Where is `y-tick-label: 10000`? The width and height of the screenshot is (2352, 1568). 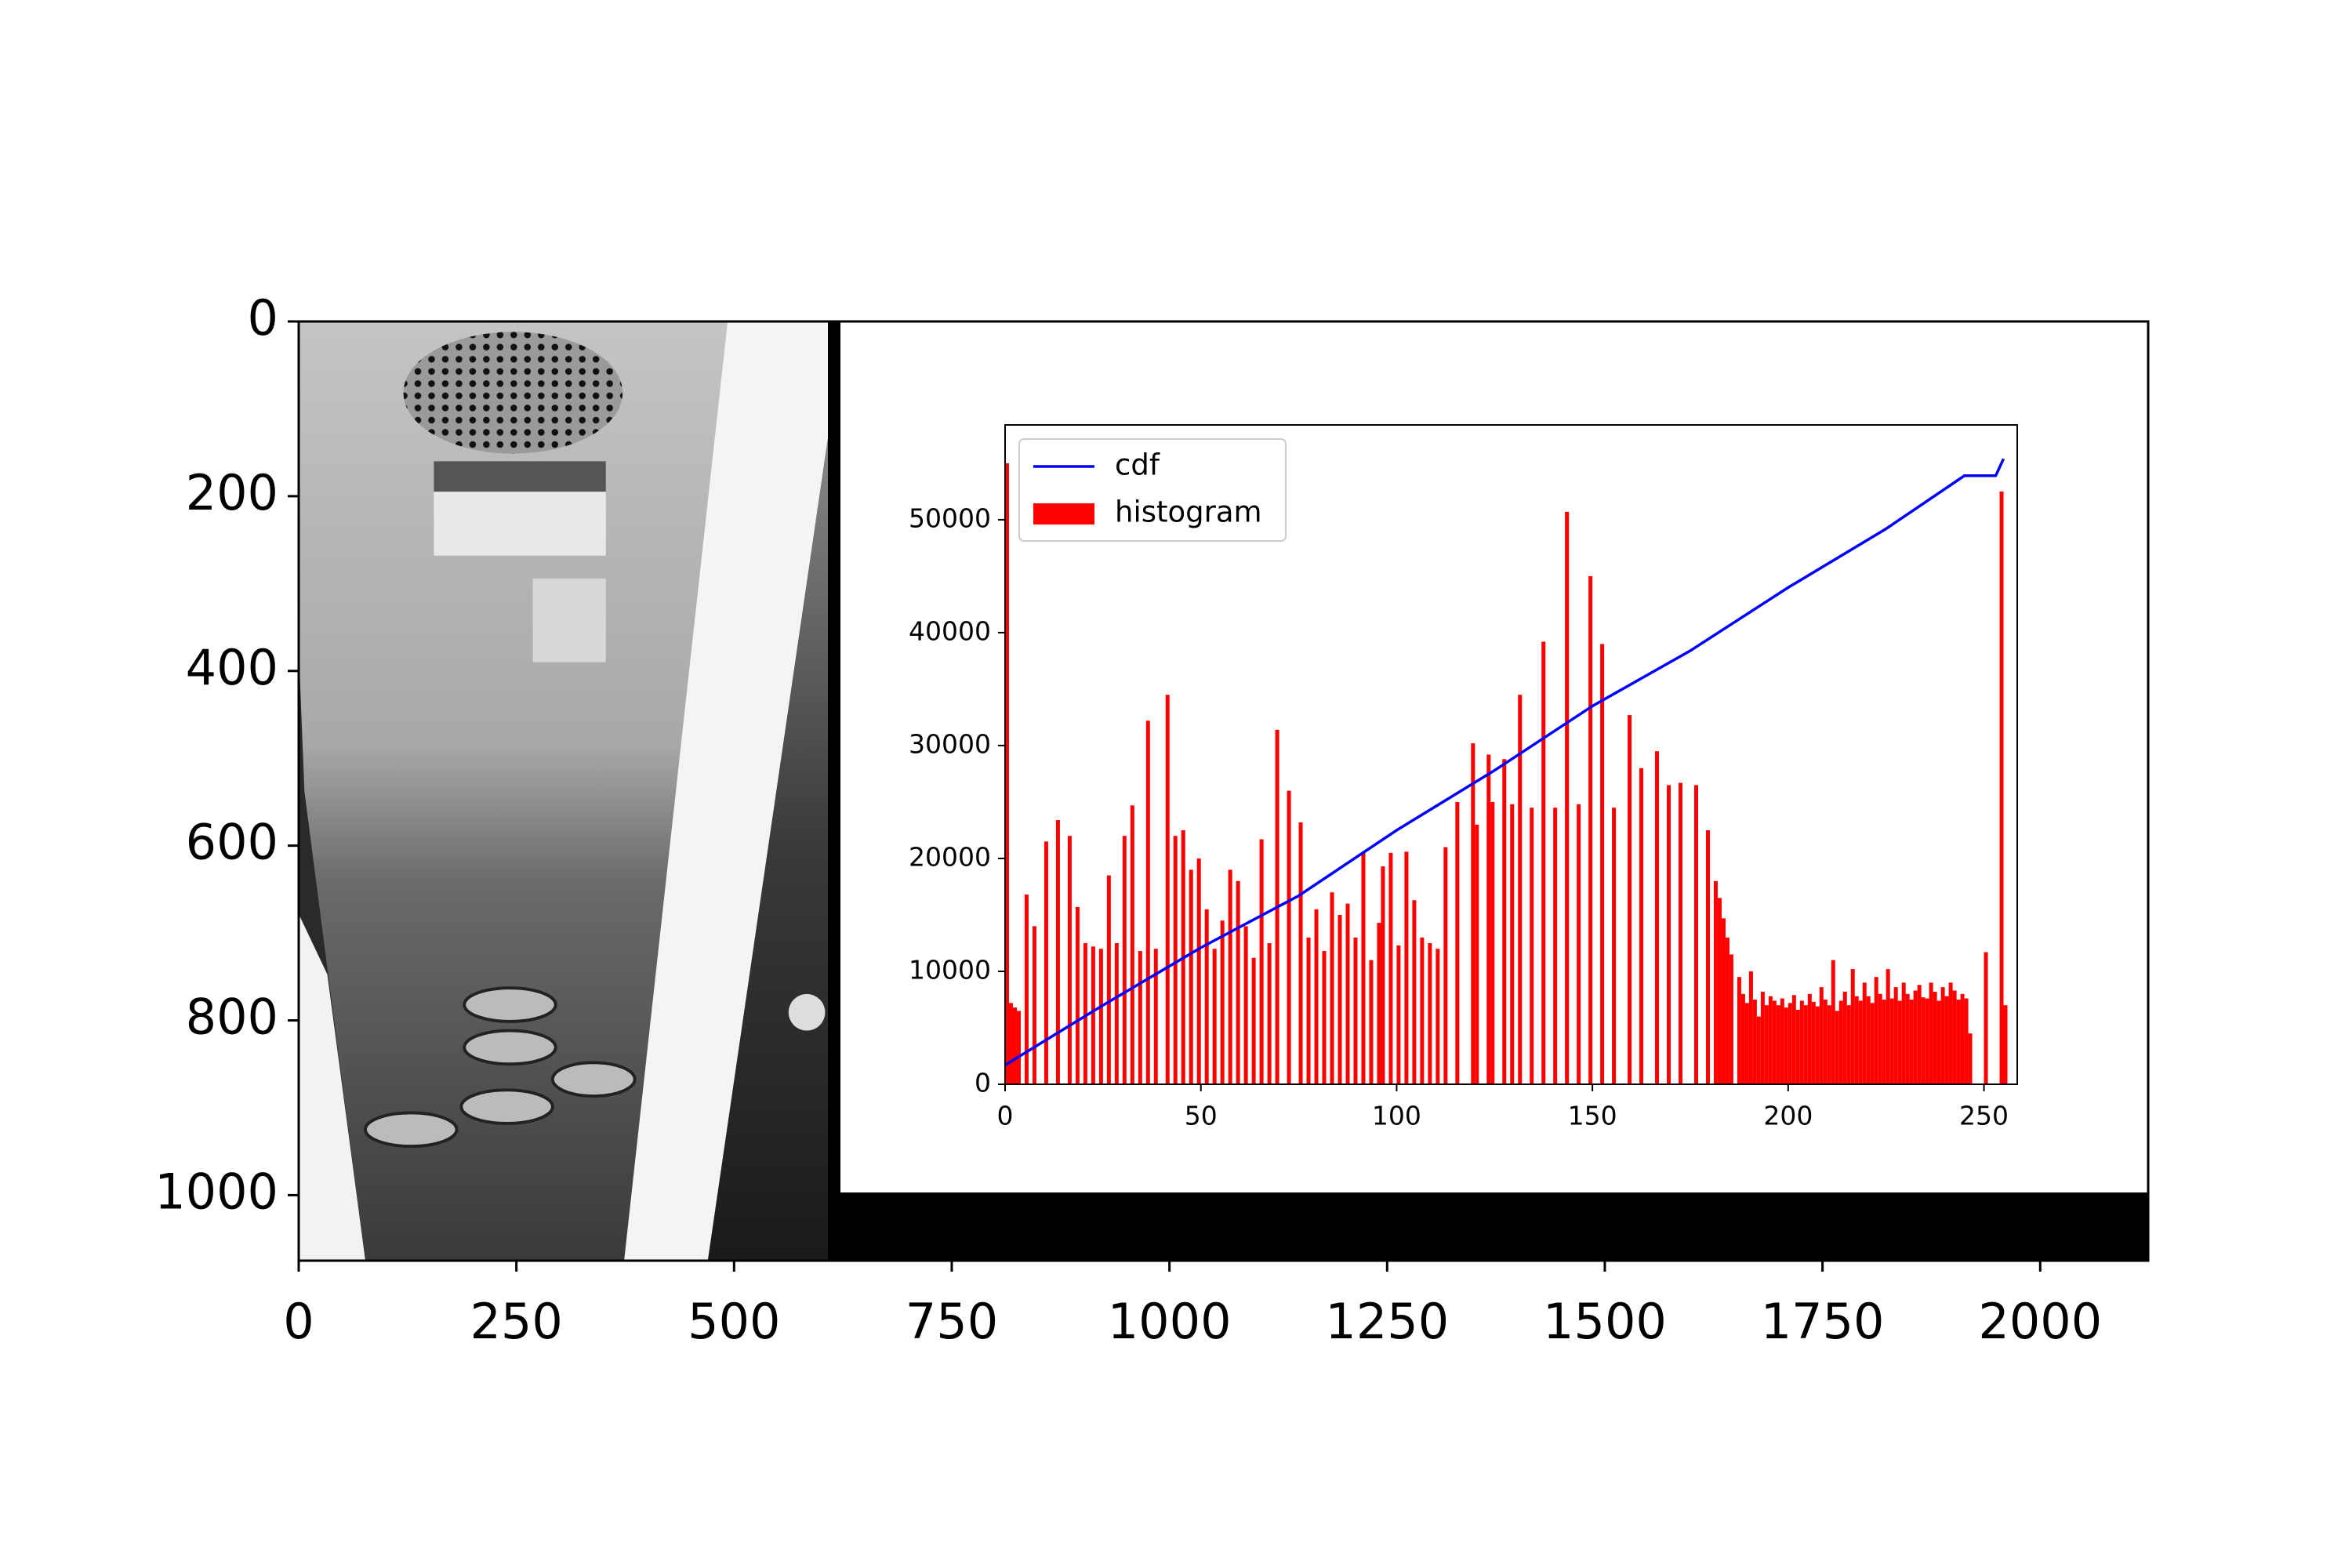
y-tick-label: 10000 is located at coordinates (950, 970).